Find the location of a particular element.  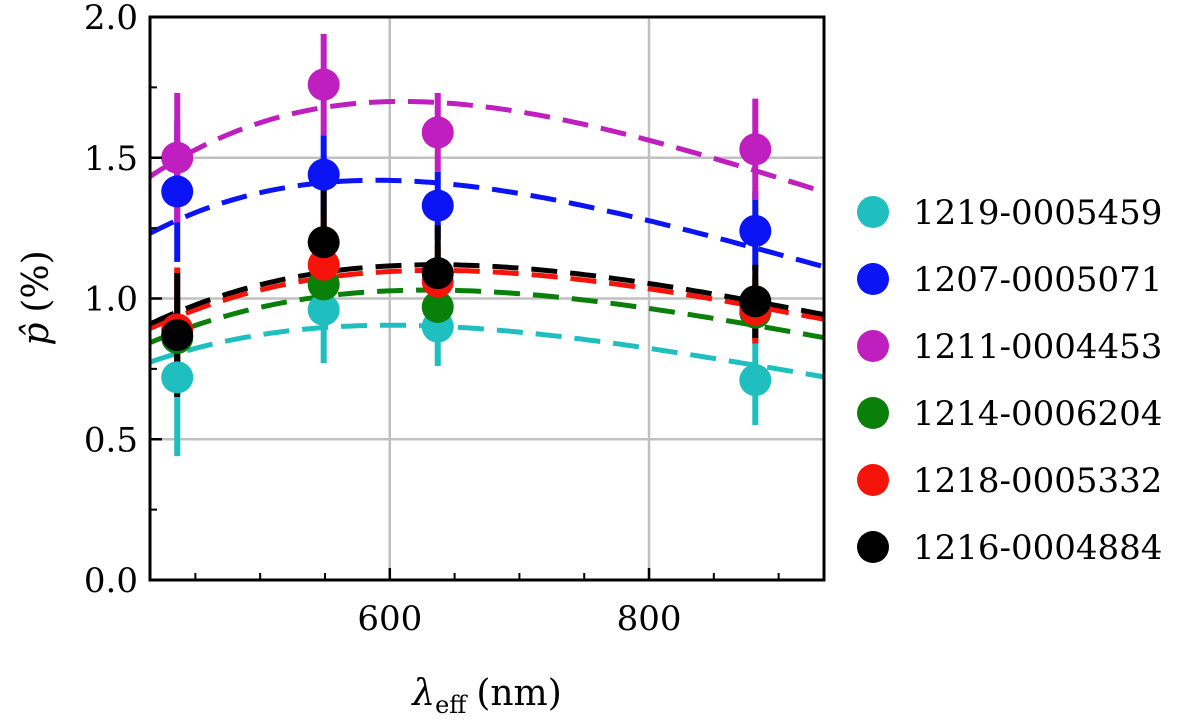

y-axis-label-unit: (%) is located at coordinates (36, 281).